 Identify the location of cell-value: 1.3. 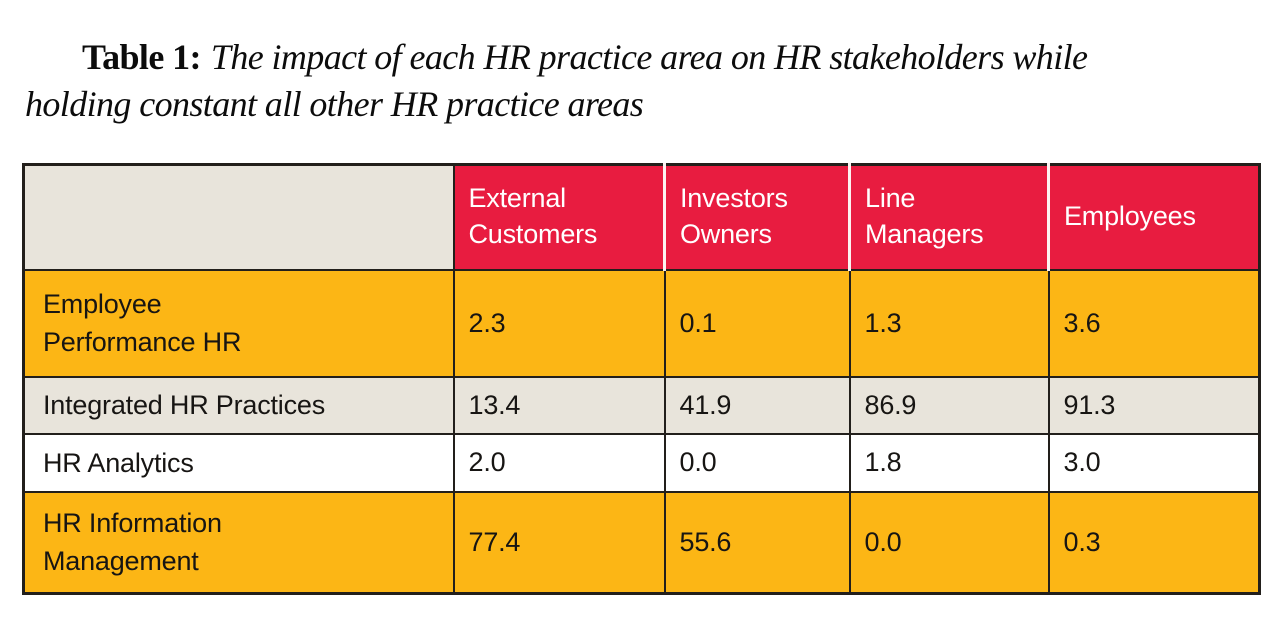
(949, 323).